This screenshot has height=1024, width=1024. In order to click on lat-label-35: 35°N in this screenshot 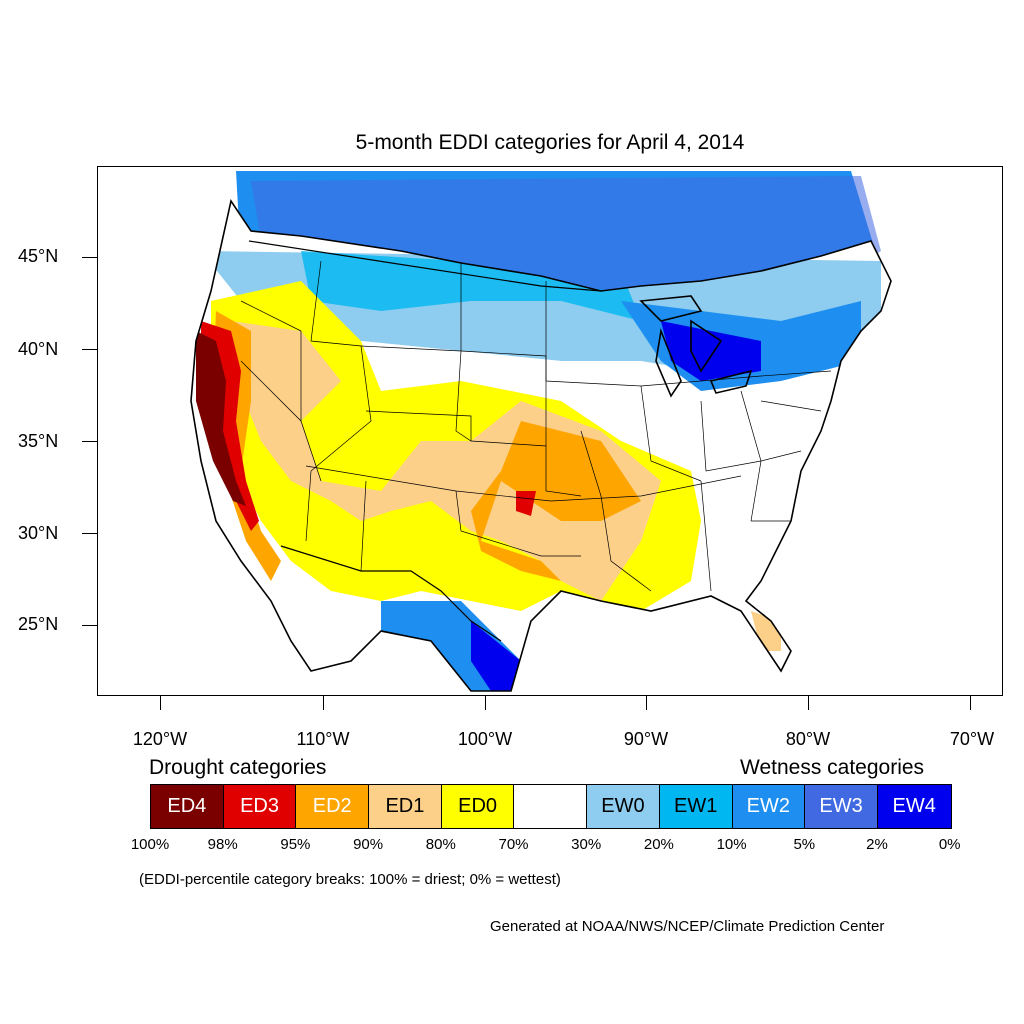, I will do `click(38, 441)`.